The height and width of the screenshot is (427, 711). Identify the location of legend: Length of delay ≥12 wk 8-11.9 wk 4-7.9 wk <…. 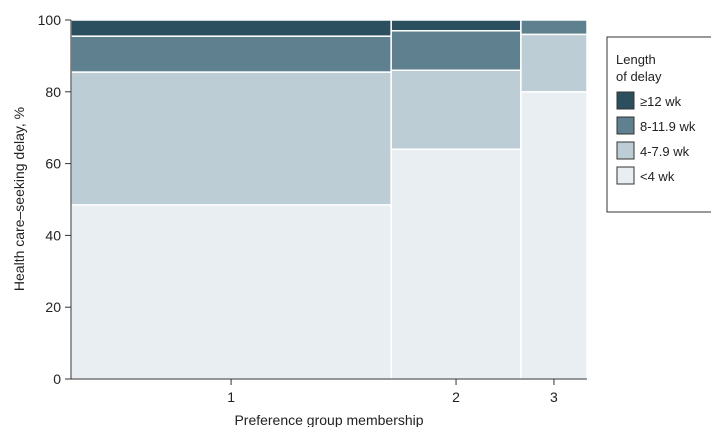
(658, 124).